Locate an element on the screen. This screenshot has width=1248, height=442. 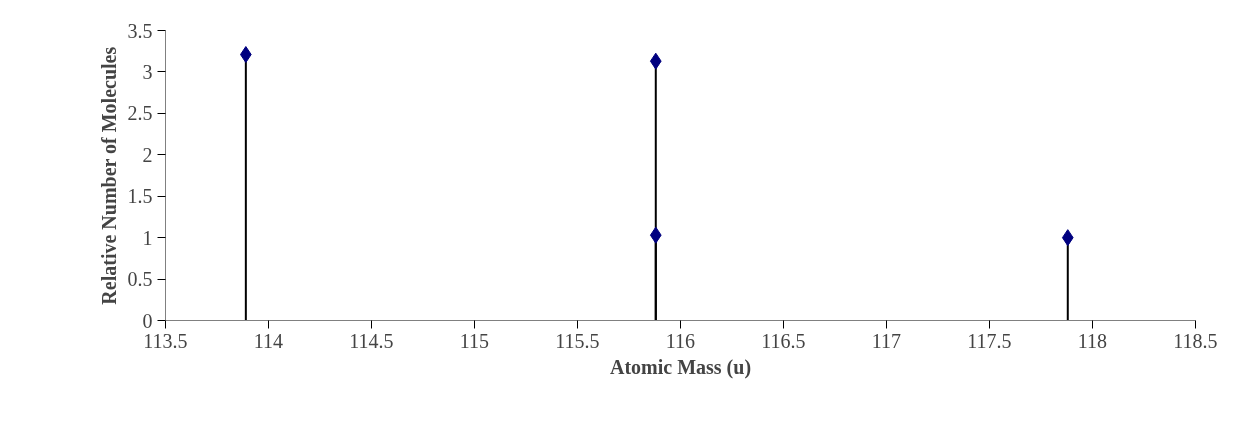
y-tick-label: 0 is located at coordinates (147, 320).